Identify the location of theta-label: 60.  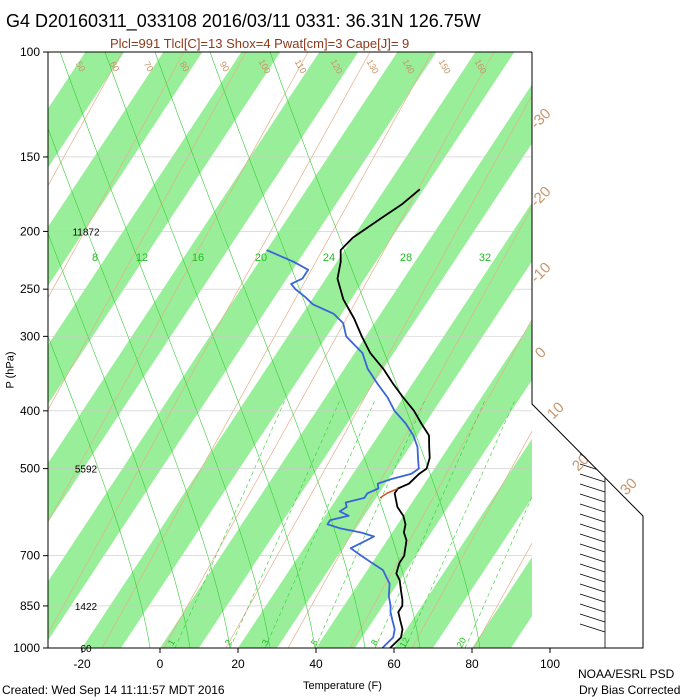
(115, 67).